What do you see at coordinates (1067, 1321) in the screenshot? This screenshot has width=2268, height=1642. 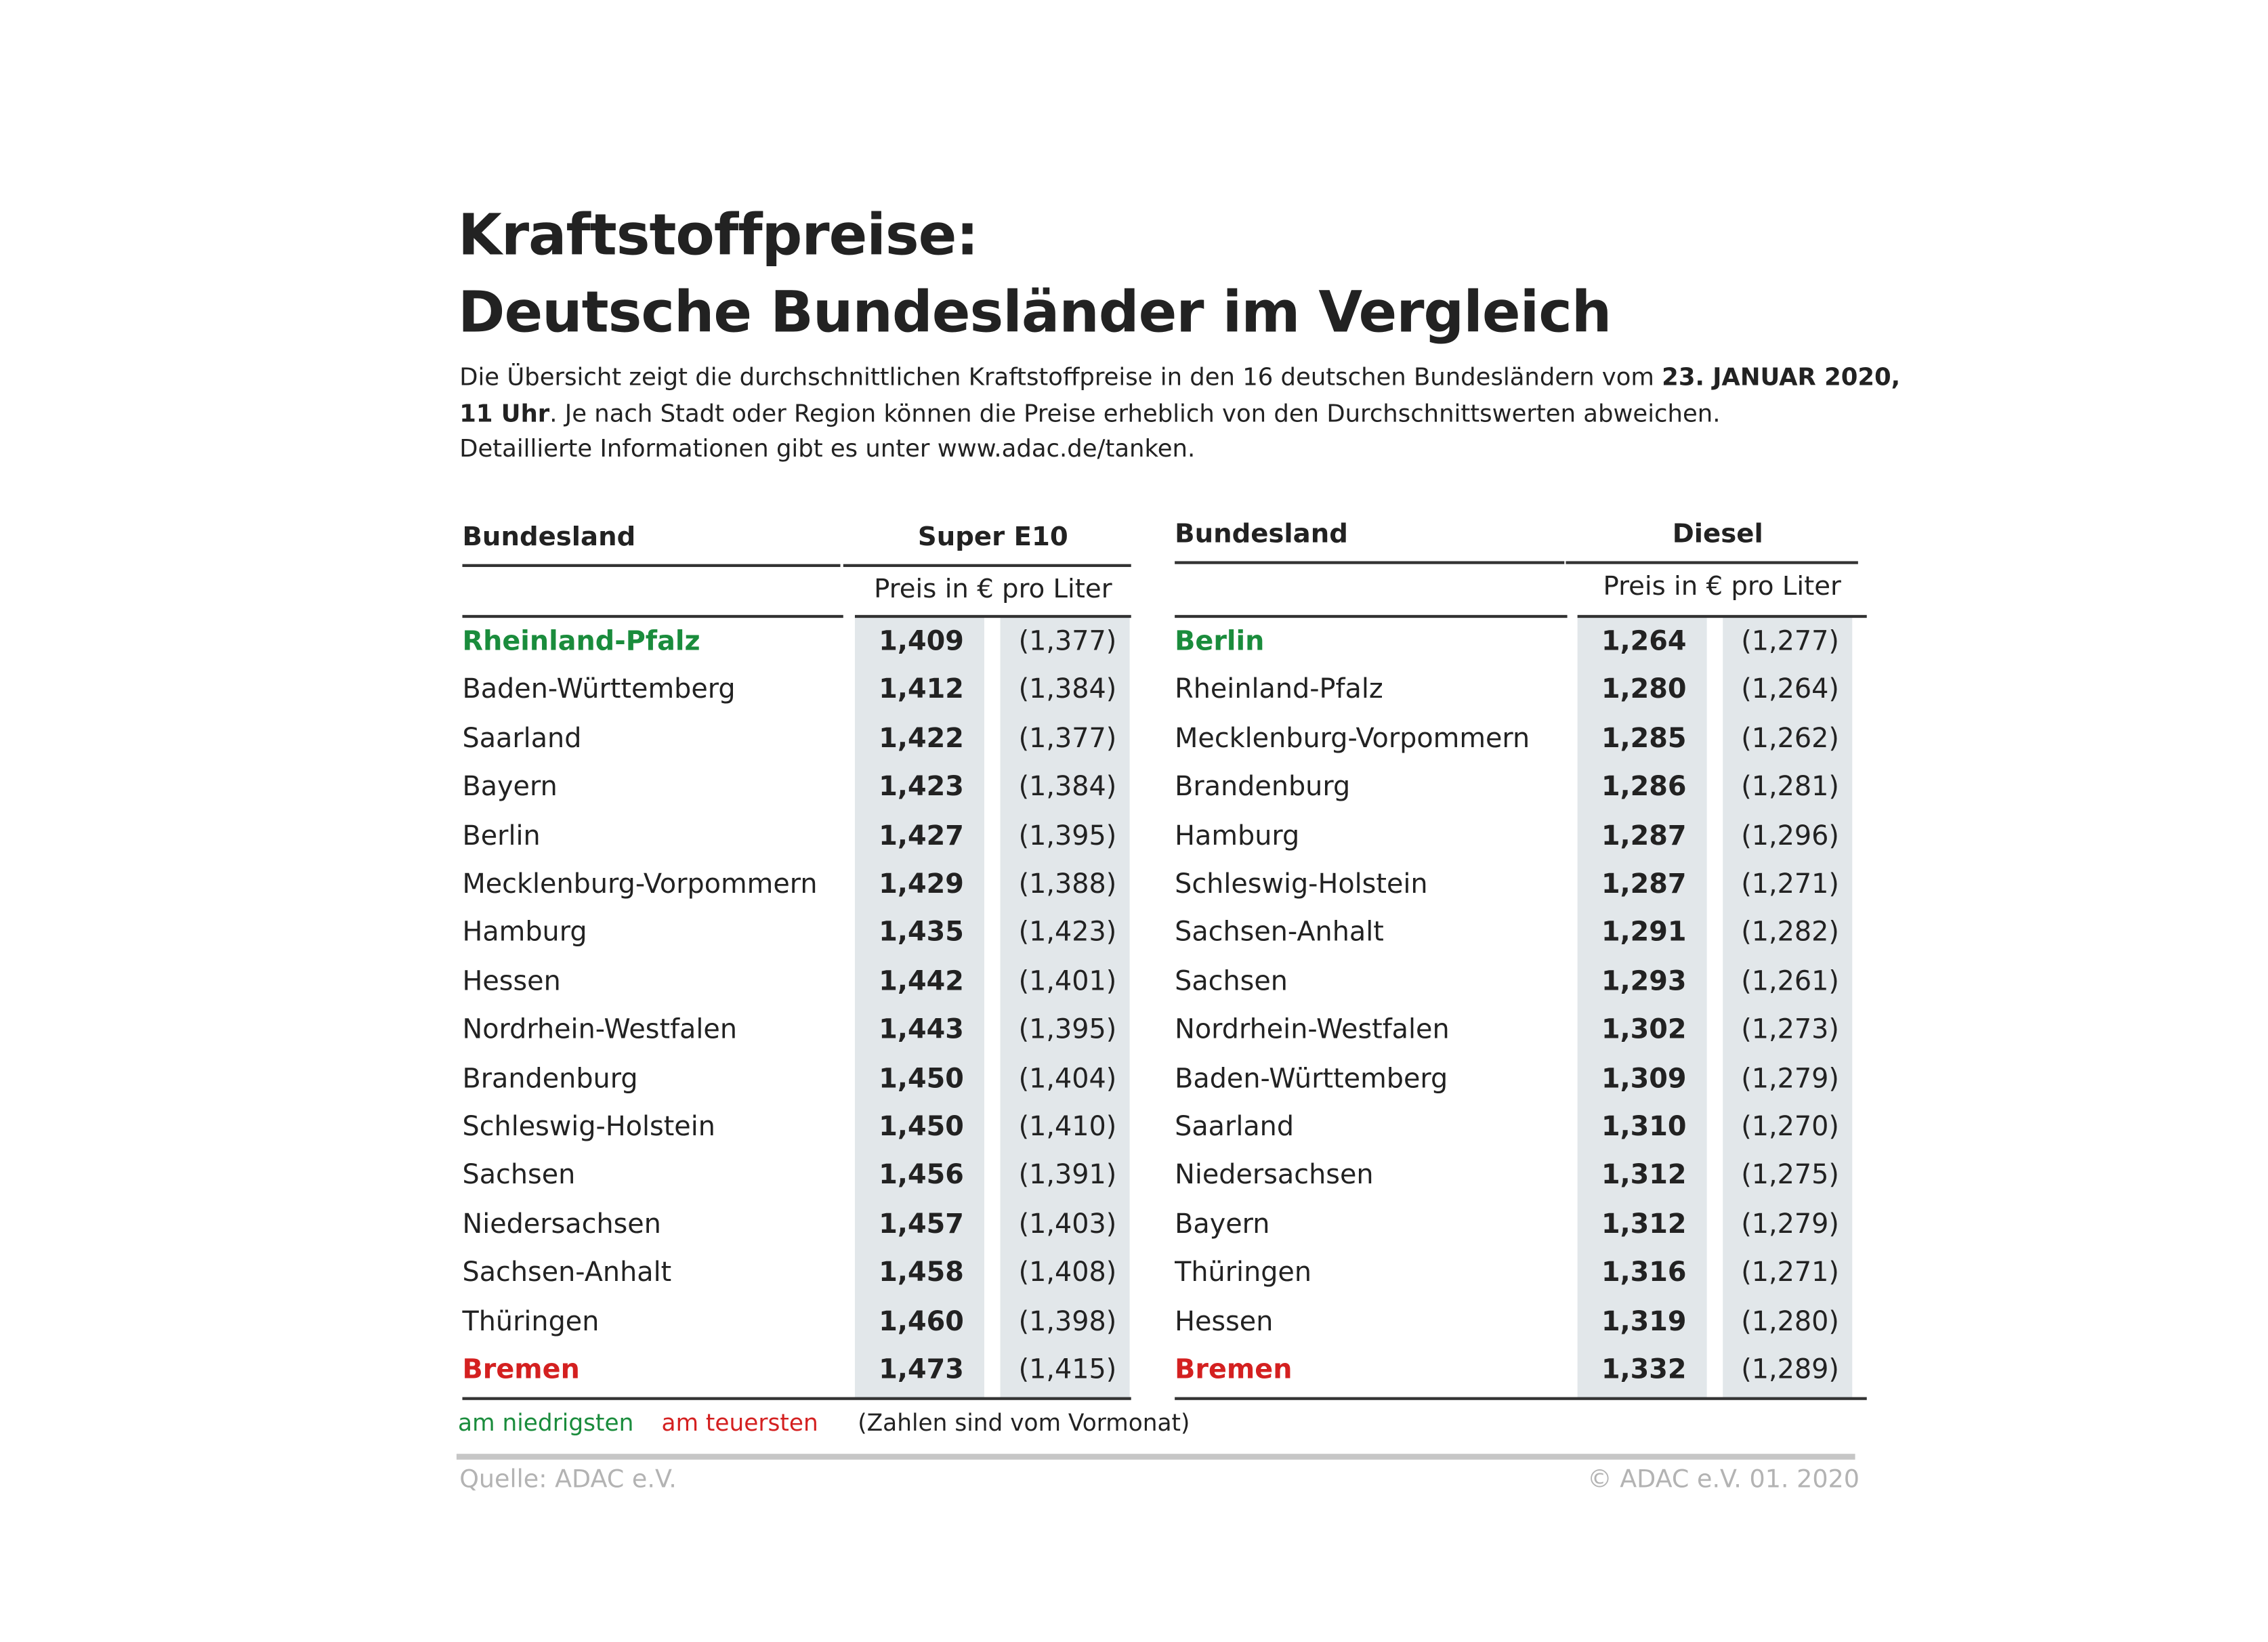 I see `previous-month-price: (1,398)` at bounding box center [1067, 1321].